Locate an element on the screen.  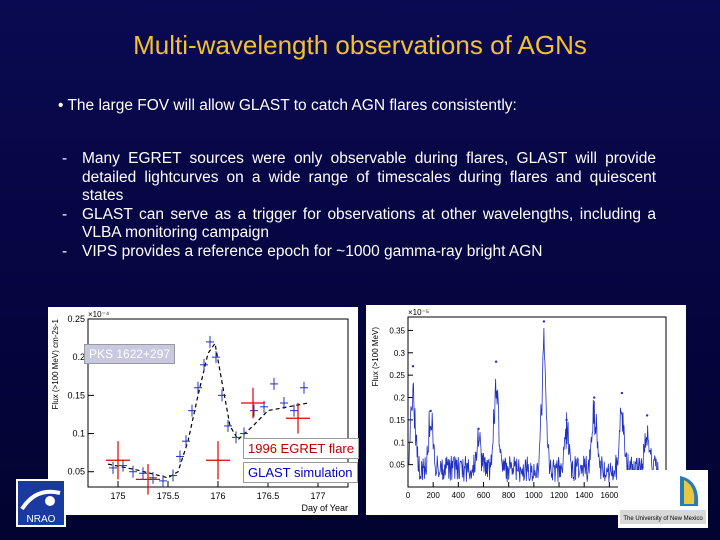
y-multiplier-label: ×10⁻⁵ is located at coordinates (418, 312).